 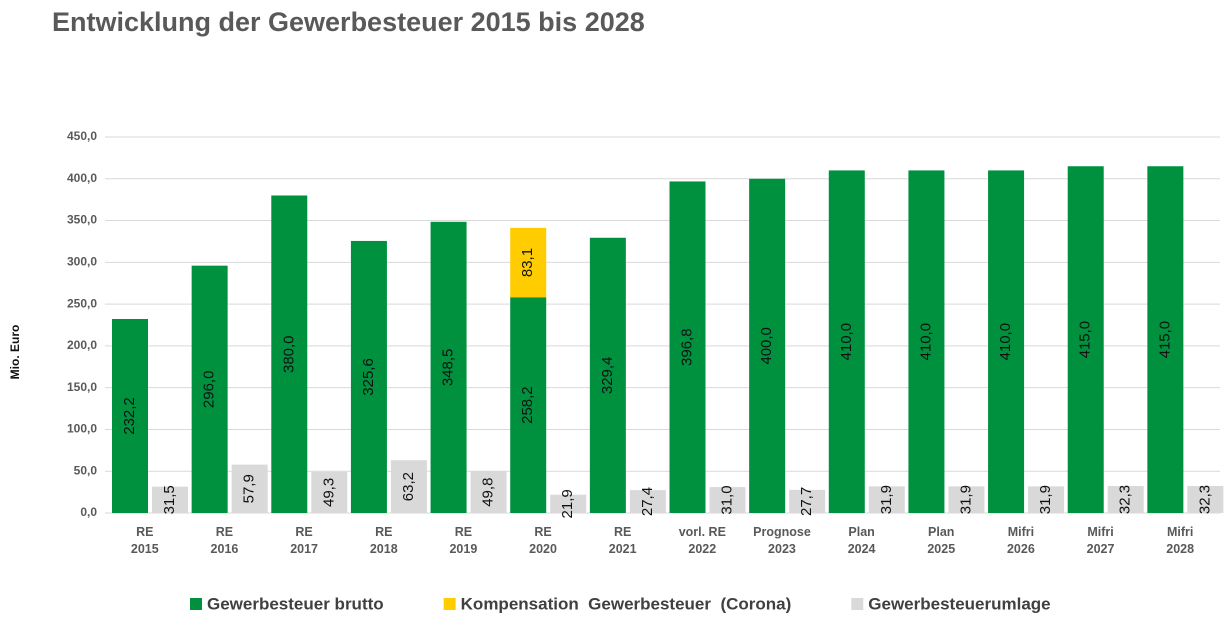 I want to click on y-tick-label: 50,0, so click(x=86, y=470).